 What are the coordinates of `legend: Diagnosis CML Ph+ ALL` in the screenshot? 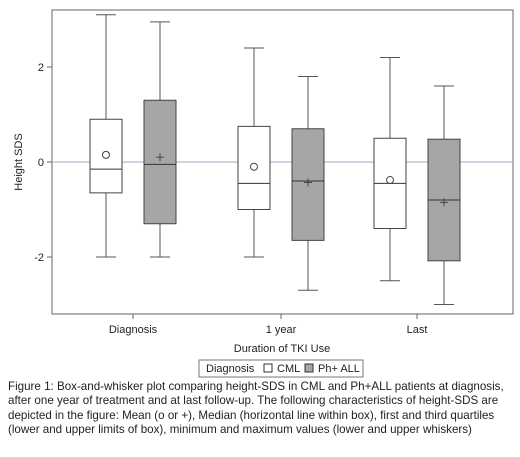 It's located at (281, 368).